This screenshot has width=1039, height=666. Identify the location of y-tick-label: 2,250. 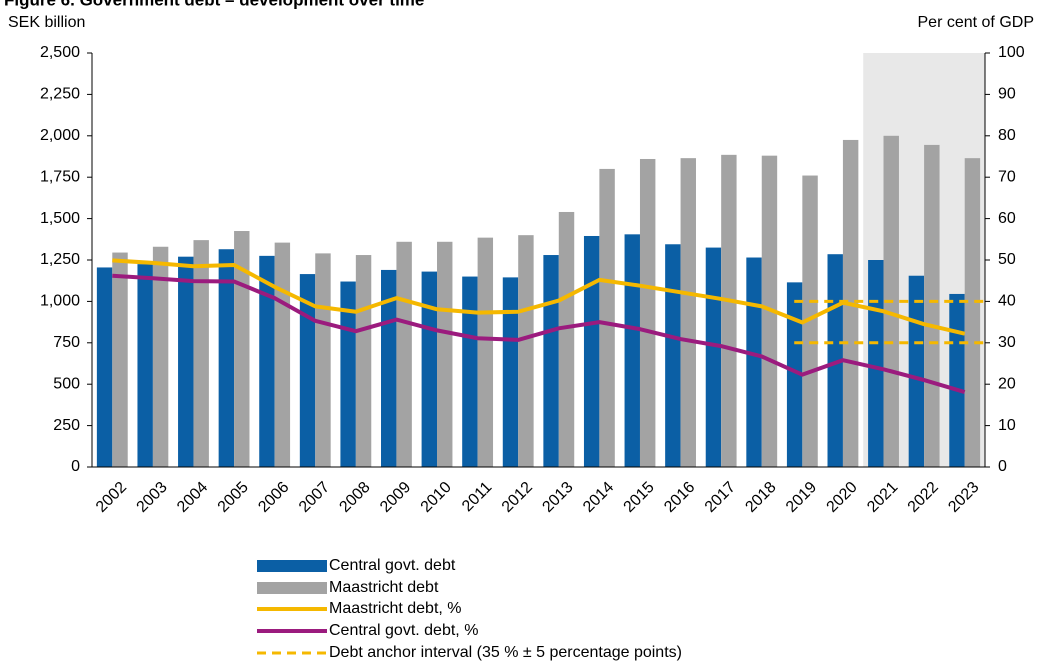
(60, 94).